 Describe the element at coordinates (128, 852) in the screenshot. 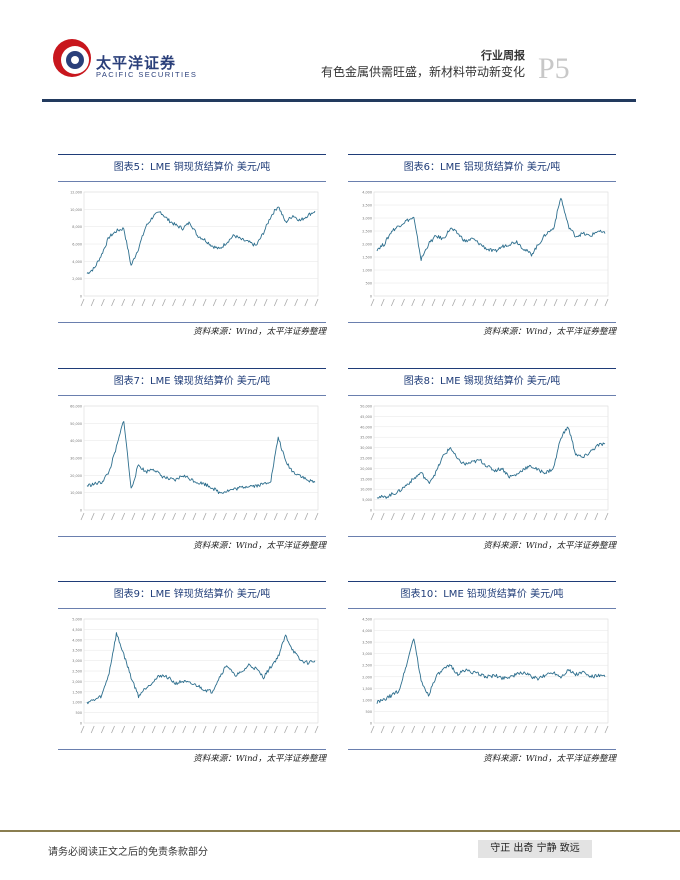

I see `disclaimer: 请务必阅读正文之后的免责条款部分` at that location.